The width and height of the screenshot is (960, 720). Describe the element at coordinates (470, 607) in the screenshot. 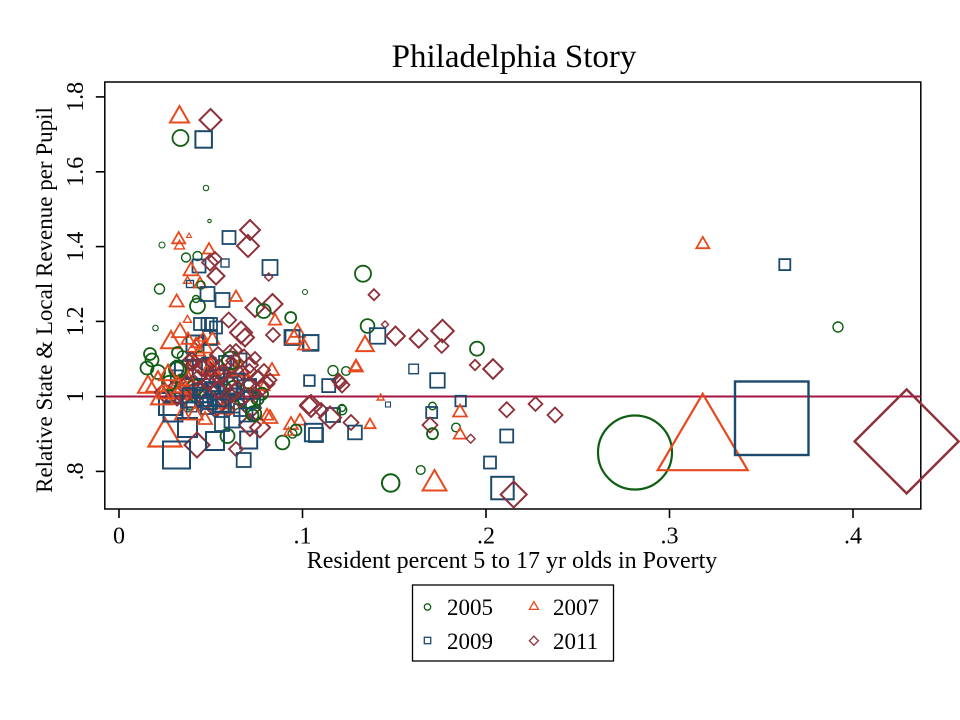

I see `svg-text: 2005` at that location.